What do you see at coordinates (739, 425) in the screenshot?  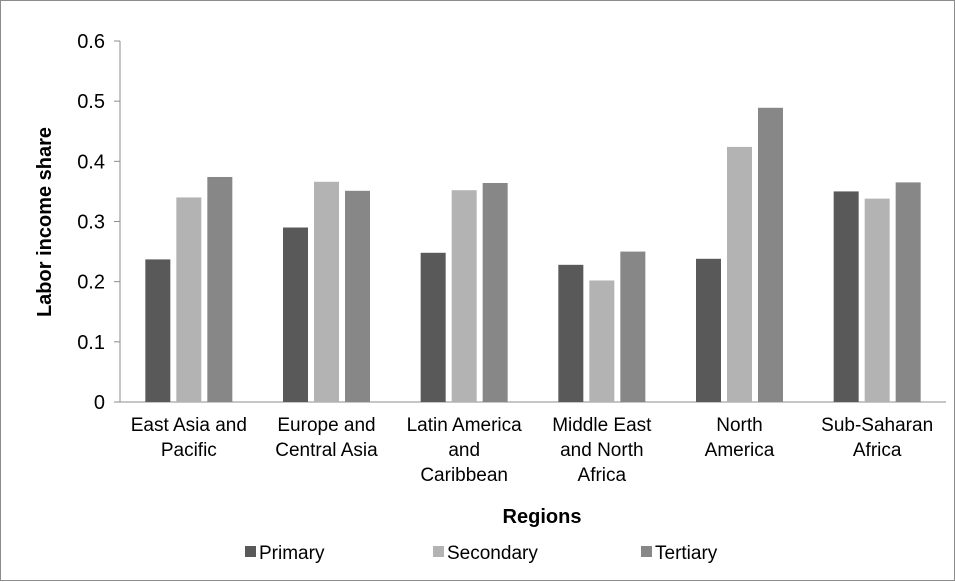 I see `x-category-label: North` at bounding box center [739, 425].